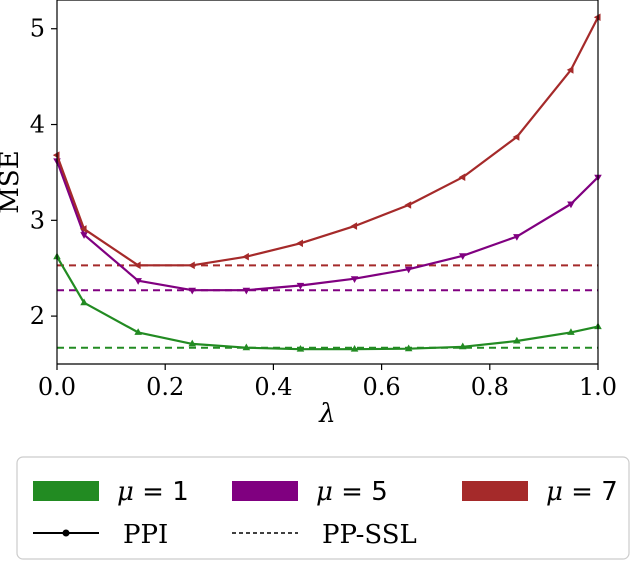 This screenshot has width=632, height=561. Describe the element at coordinates (12, 181) in the screenshot. I see `y-axis-label: MSE` at that location.